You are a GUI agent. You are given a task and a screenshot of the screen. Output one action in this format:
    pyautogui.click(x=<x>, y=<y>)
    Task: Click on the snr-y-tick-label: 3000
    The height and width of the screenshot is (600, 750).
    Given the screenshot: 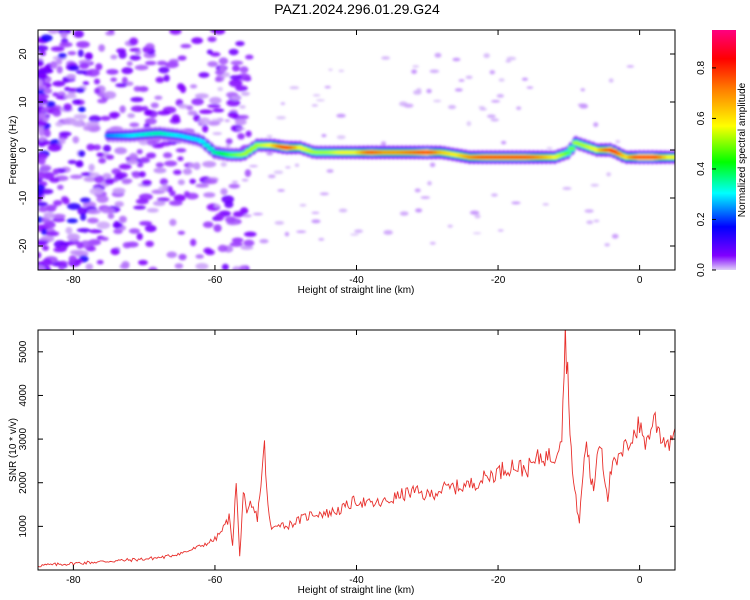 What is the action you would take?
    pyautogui.click(x=23, y=439)
    